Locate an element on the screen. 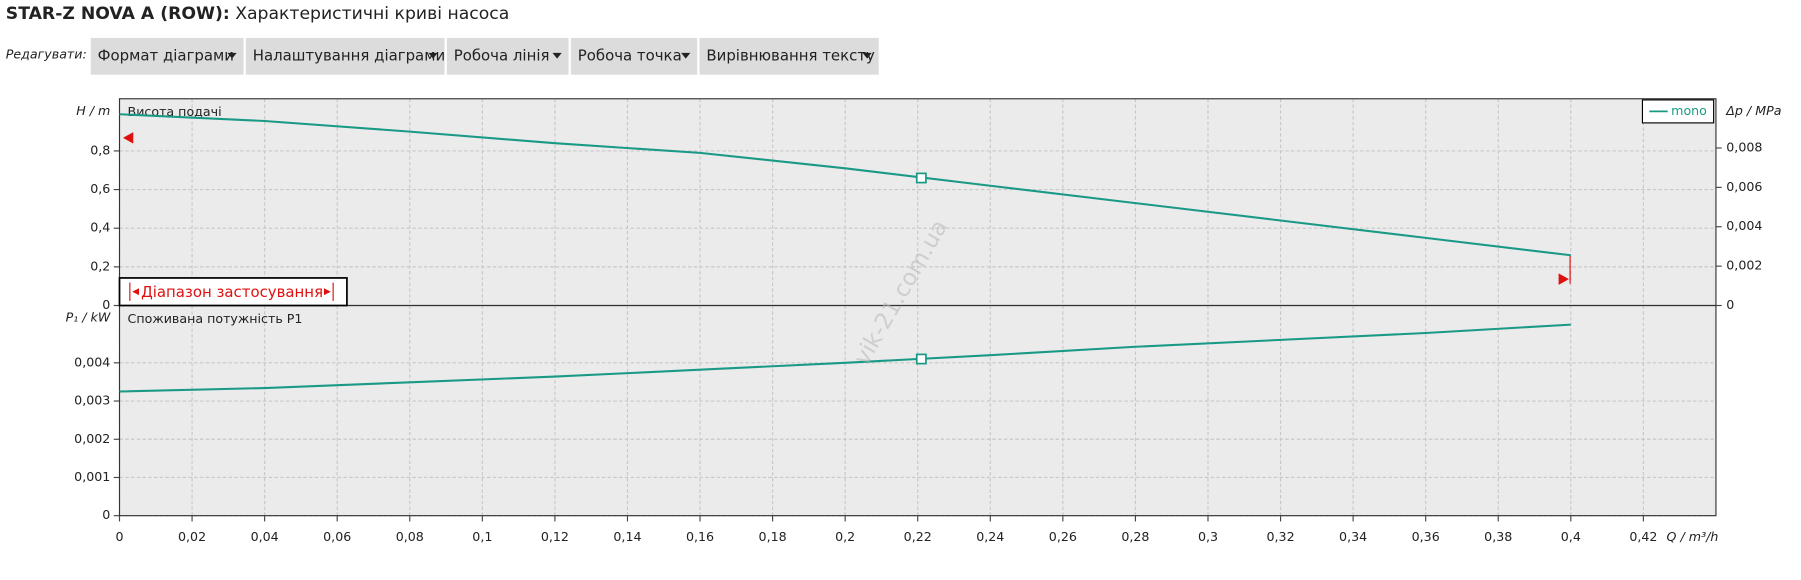  y-axis-label: H / m is located at coordinates (93, 110).